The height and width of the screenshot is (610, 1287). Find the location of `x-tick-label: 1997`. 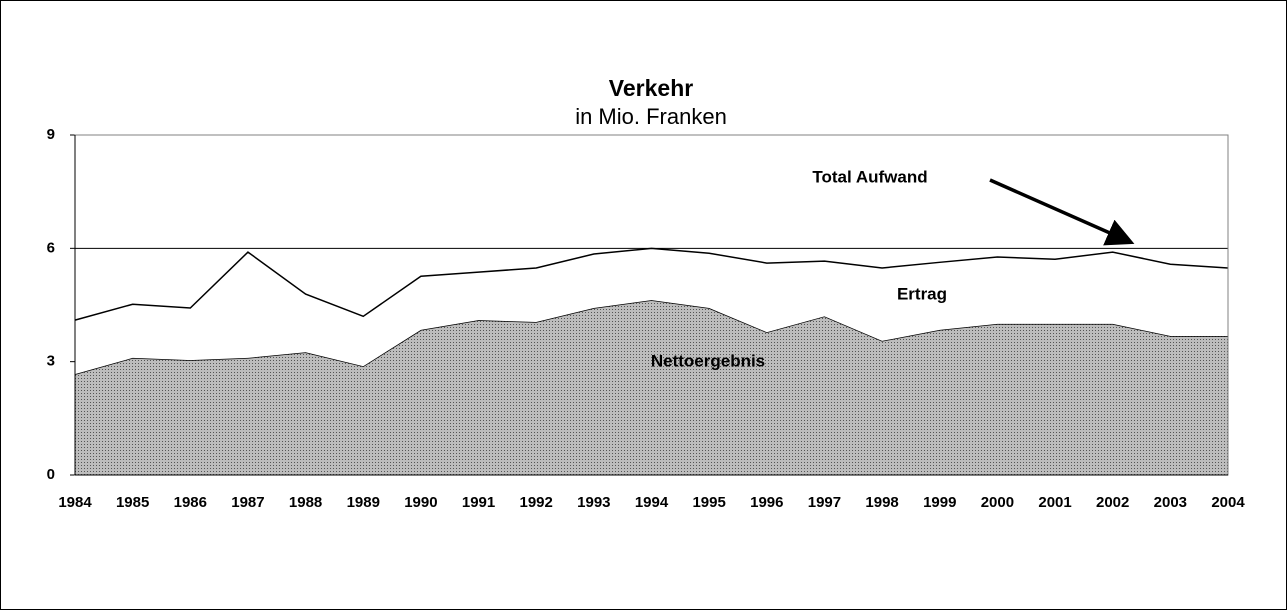

x-tick-label: 1997 is located at coordinates (824, 502).